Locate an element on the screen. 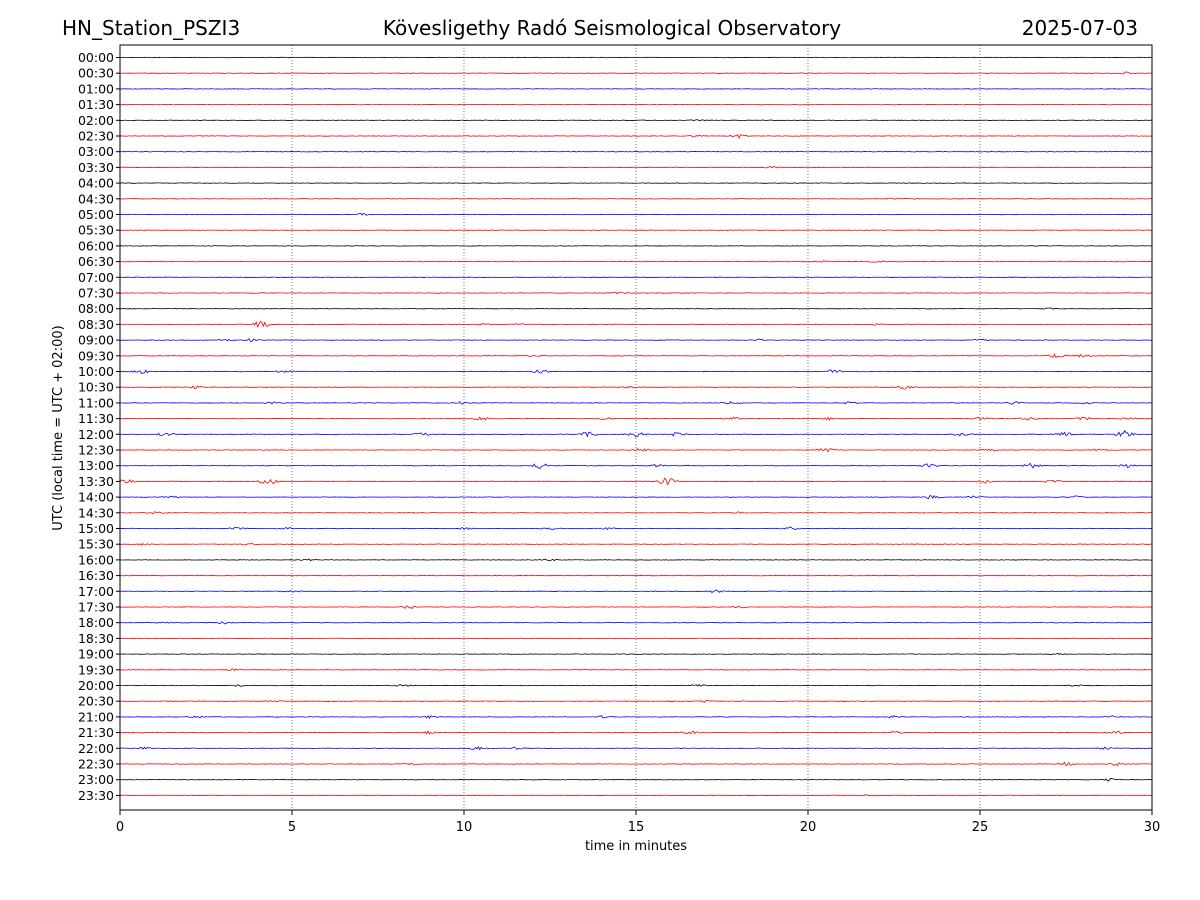 This screenshot has height=900, width=1200. y-tick-label: 14:30 is located at coordinates (96, 512).